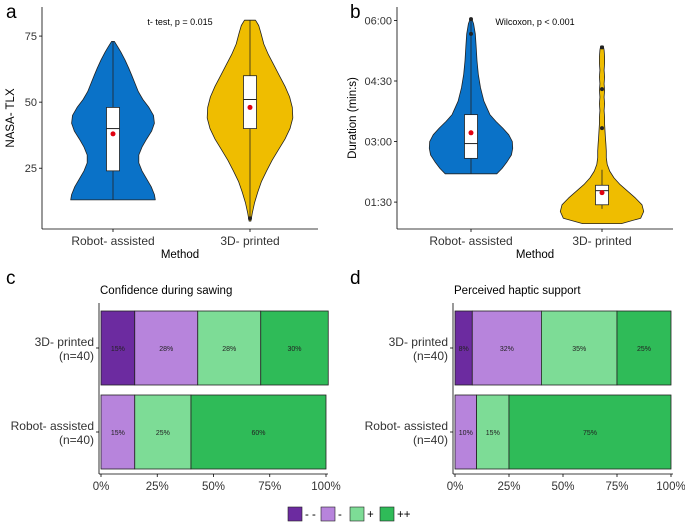 Image resolution: width=685 pixels, height=527 pixels. Describe the element at coordinates (517, 291) in the screenshot. I see `chart-title: Perceived haptic support` at that location.